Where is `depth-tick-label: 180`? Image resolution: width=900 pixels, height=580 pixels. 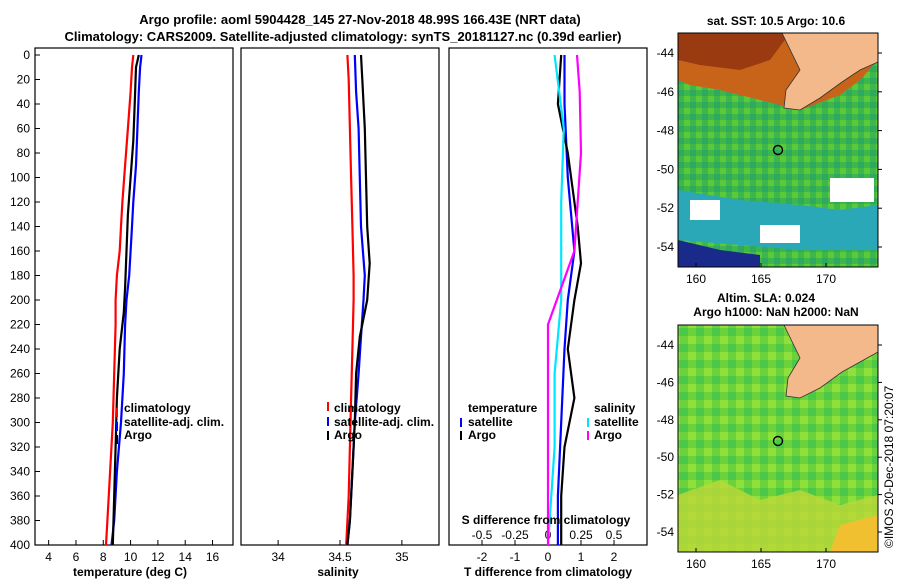 depth-tick-label: 180 is located at coordinates (20, 276).